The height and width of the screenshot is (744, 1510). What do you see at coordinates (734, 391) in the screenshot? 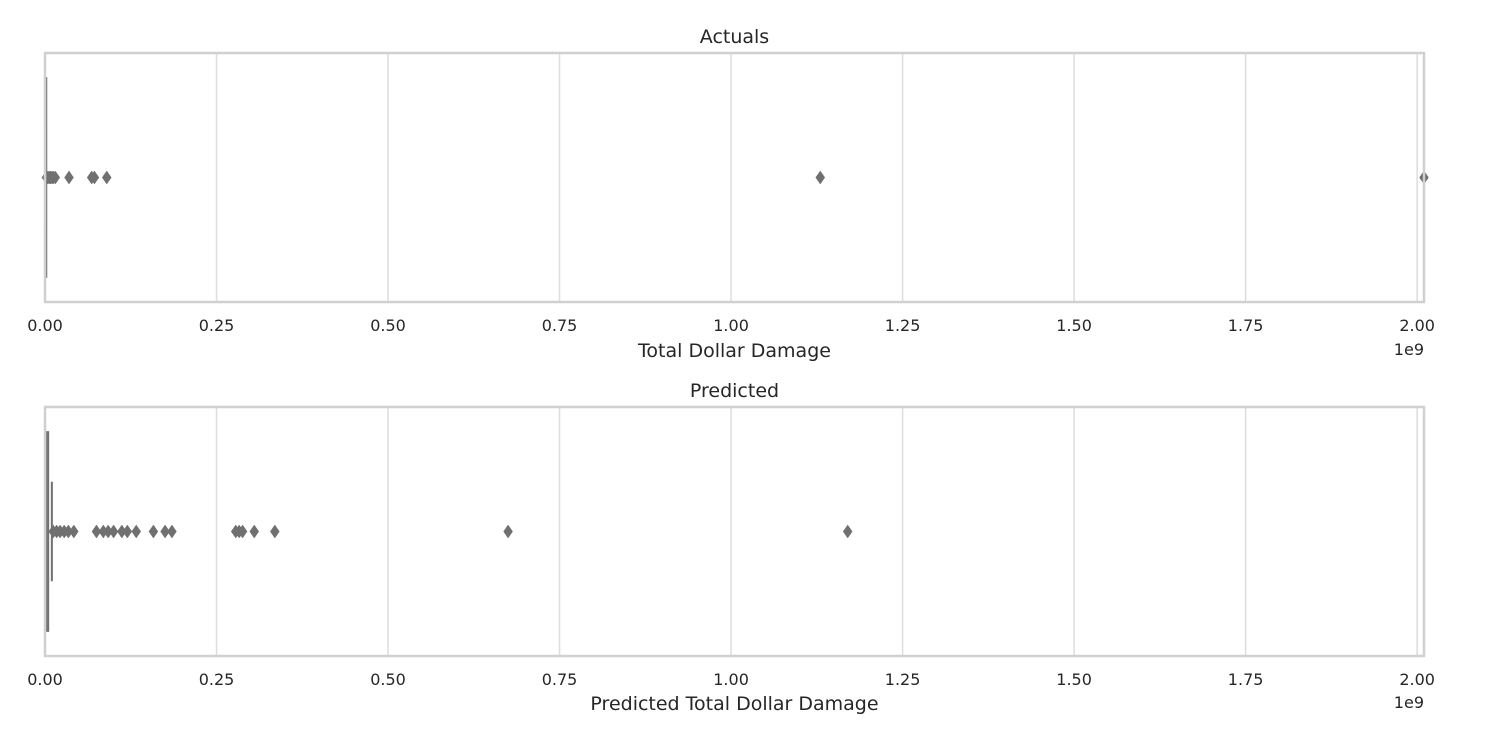
I see `chart-title: Predicted` at bounding box center [734, 391].